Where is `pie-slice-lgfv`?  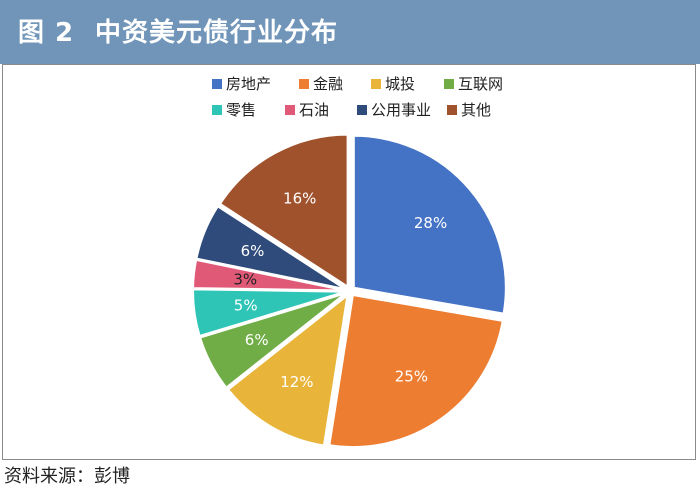
pie-slice-lgfv is located at coordinates (287, 369).